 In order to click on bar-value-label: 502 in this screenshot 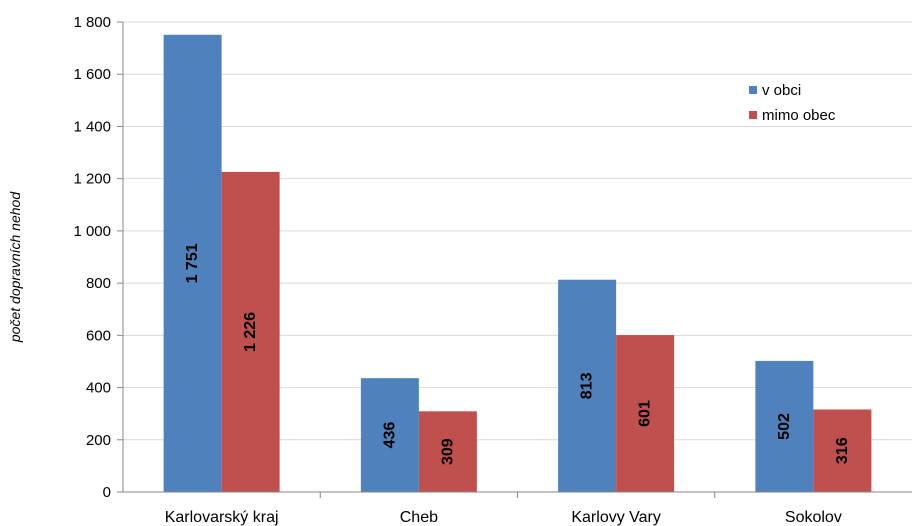, I will do `click(784, 426)`.